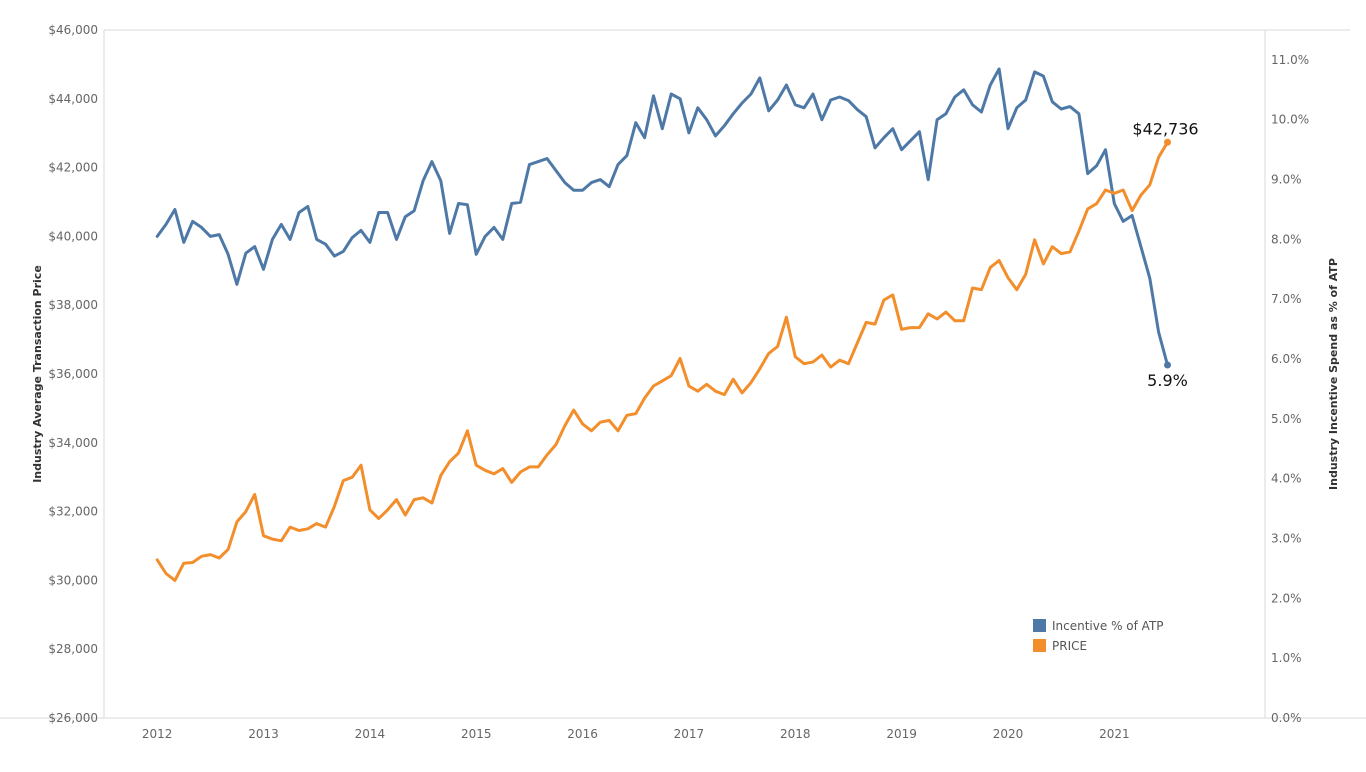 The height and width of the screenshot is (772, 1366). I want to click on right-y-tick-label: 1.0%, so click(1286, 658).